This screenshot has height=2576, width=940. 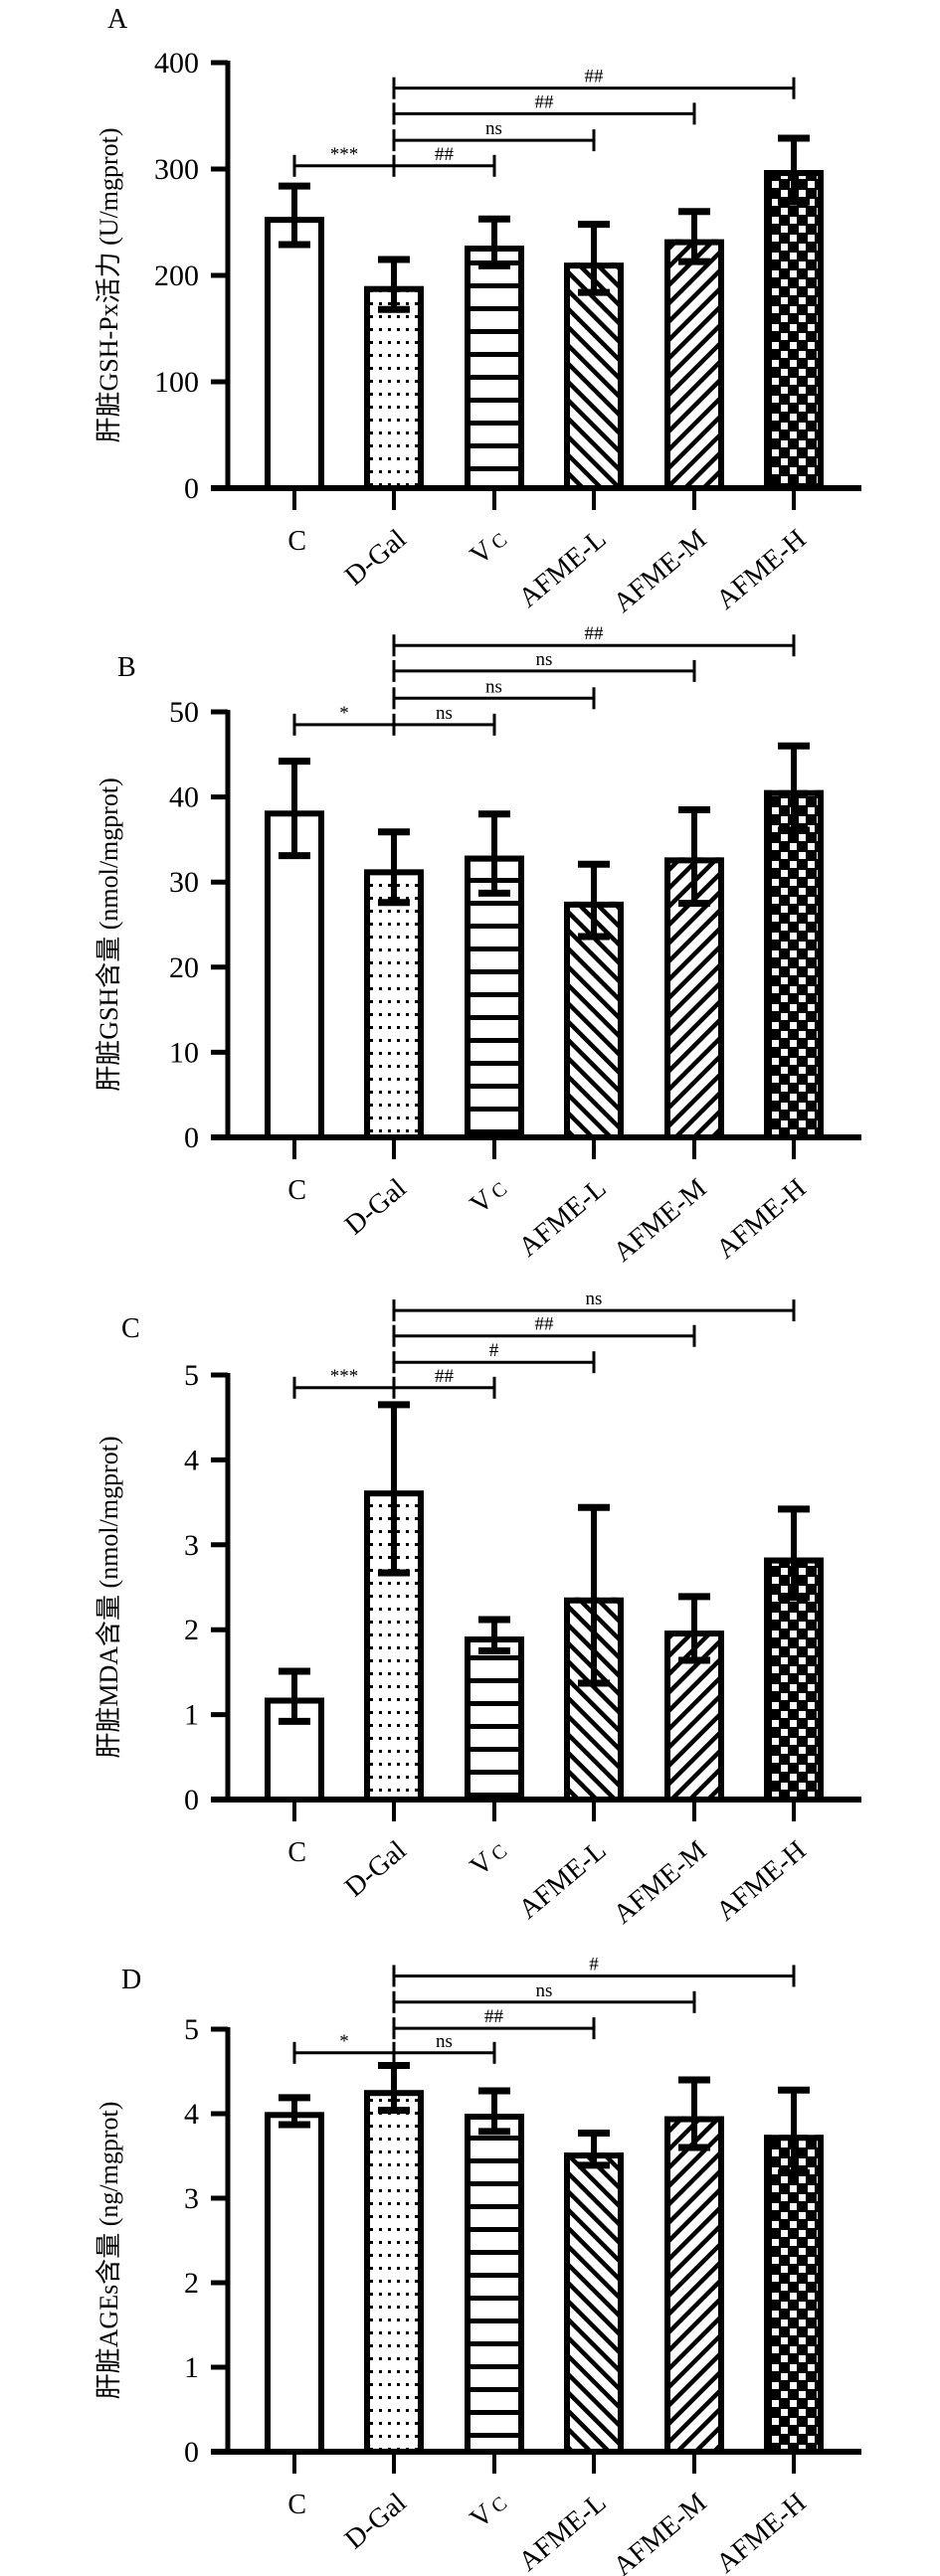 What do you see at coordinates (184, 712) in the screenshot?
I see `y-tick-label: 50` at bounding box center [184, 712].